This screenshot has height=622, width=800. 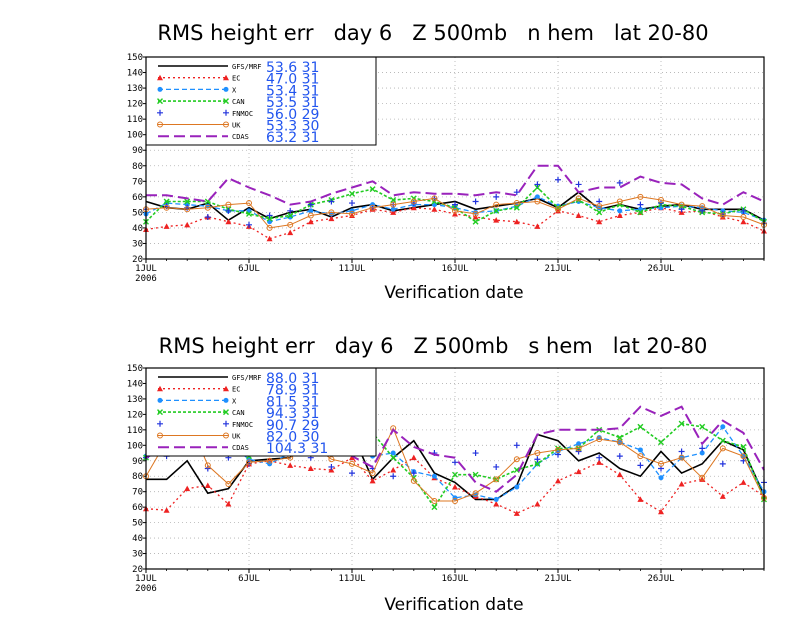 I want to click on legend-stats: 63.2 31, so click(x=292, y=138).